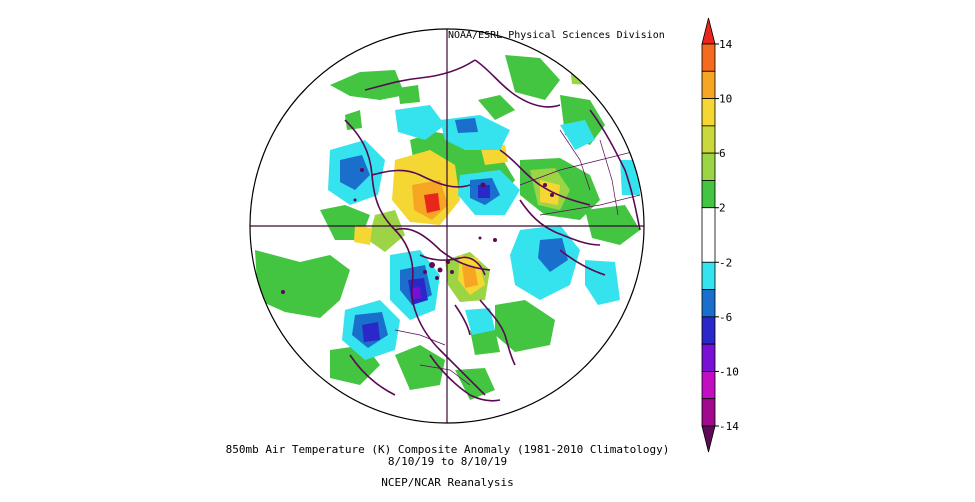 This screenshot has height=502, width=975. What do you see at coordinates (416, 293) in the screenshot?
I see `anomaly-purple` at bounding box center [416, 293].